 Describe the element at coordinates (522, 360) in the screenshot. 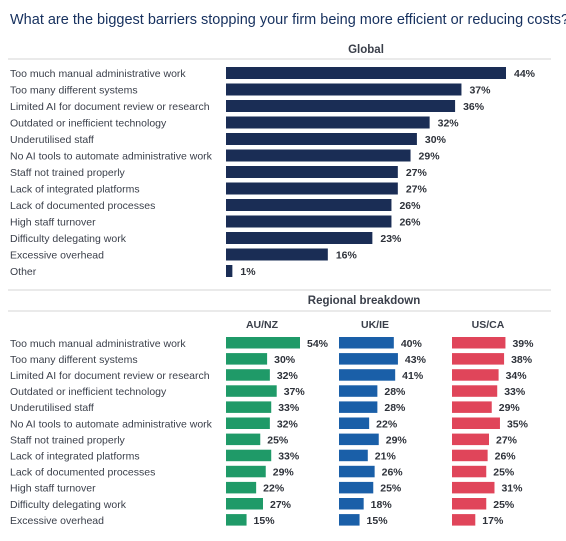

I see `us-ca-value-too-many-different-systems: 38%` at that location.